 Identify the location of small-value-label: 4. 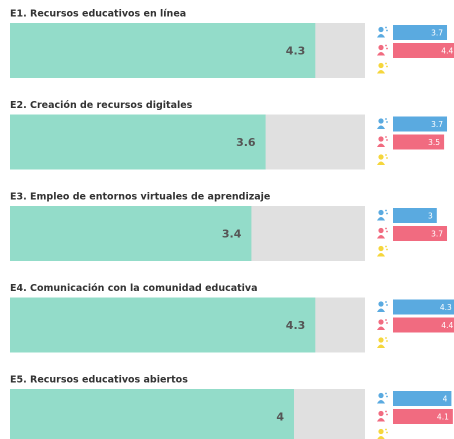
(445, 399).